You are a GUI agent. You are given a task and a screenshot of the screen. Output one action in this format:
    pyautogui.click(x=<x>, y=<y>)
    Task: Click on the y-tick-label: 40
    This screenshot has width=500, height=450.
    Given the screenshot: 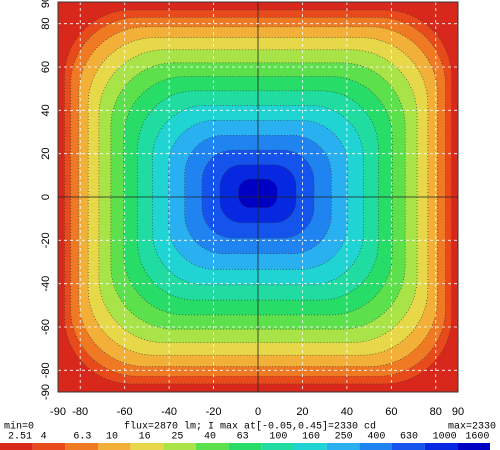 What is the action you would take?
    pyautogui.click(x=46, y=110)
    